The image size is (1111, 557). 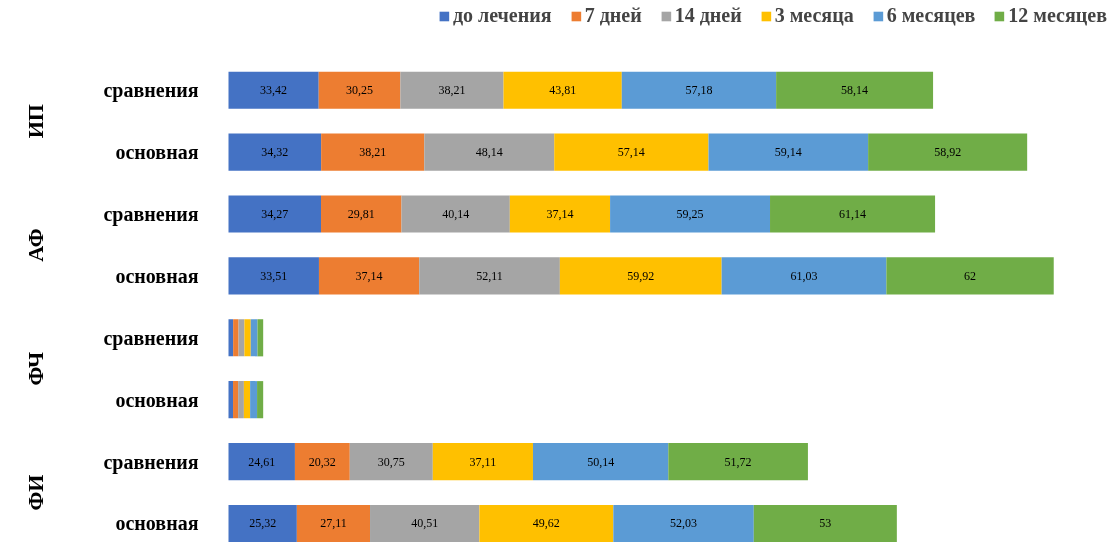 What do you see at coordinates (1057, 15) in the screenshot?
I see `legend-label: 12 месяцев` at bounding box center [1057, 15].